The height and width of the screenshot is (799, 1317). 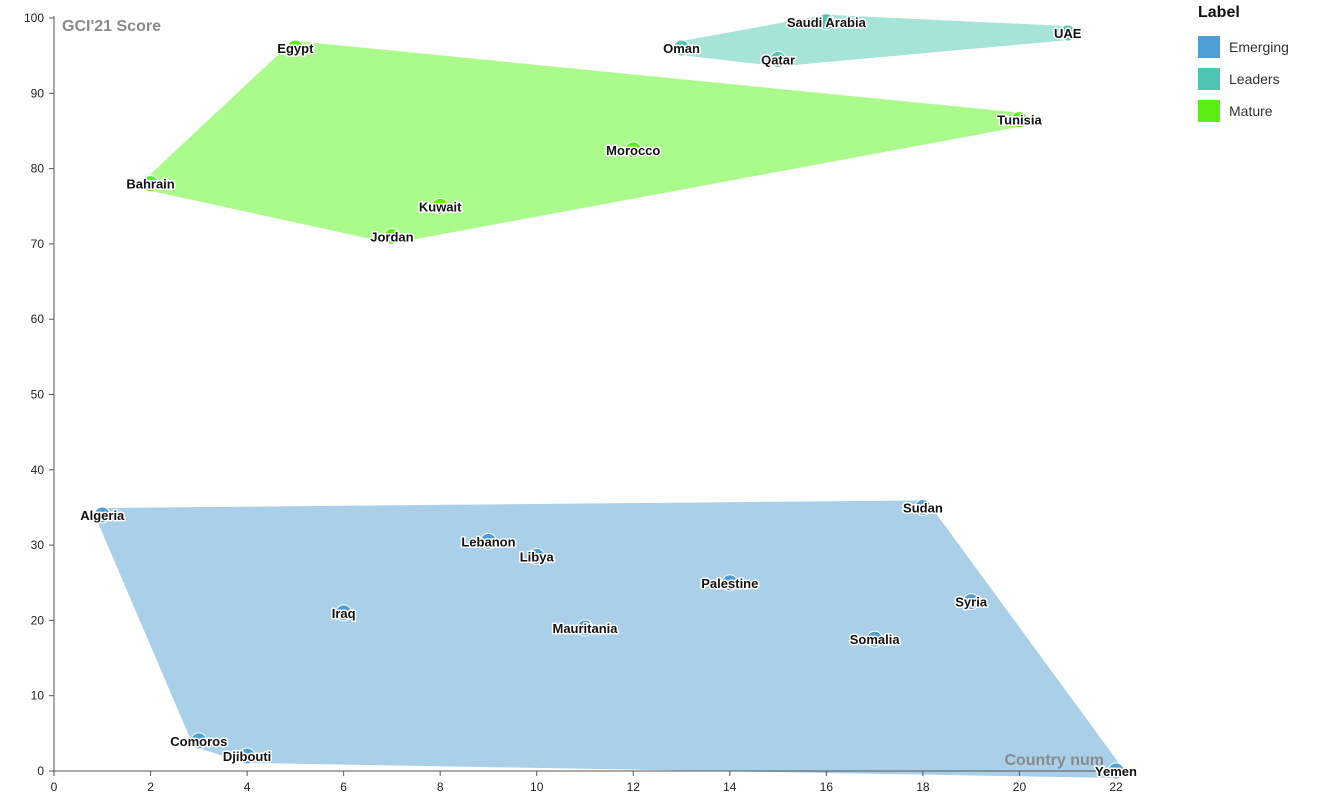 I want to click on point-tunisia, so click(x=1019, y=120).